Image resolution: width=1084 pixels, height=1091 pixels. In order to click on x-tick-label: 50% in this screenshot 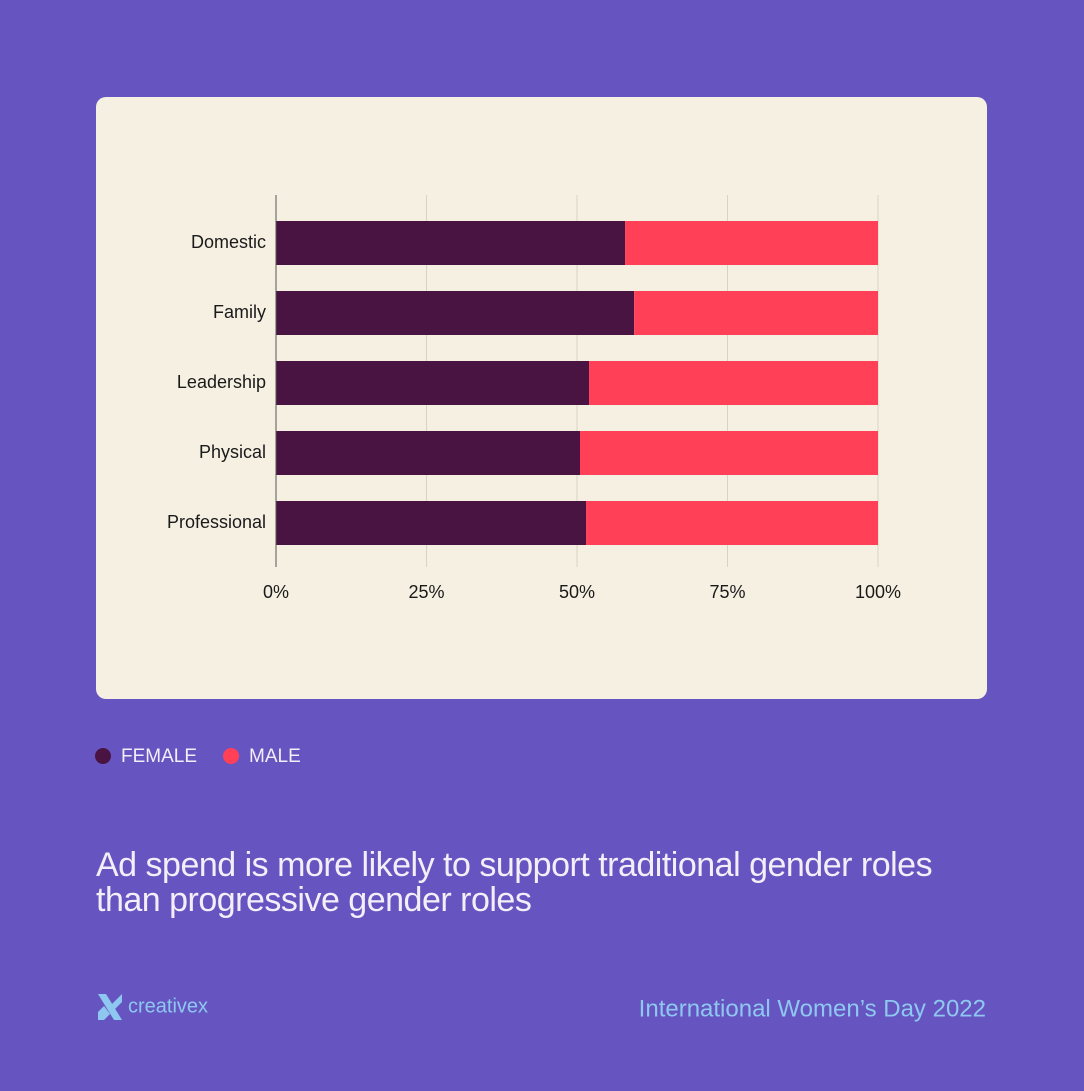, I will do `click(577, 592)`.